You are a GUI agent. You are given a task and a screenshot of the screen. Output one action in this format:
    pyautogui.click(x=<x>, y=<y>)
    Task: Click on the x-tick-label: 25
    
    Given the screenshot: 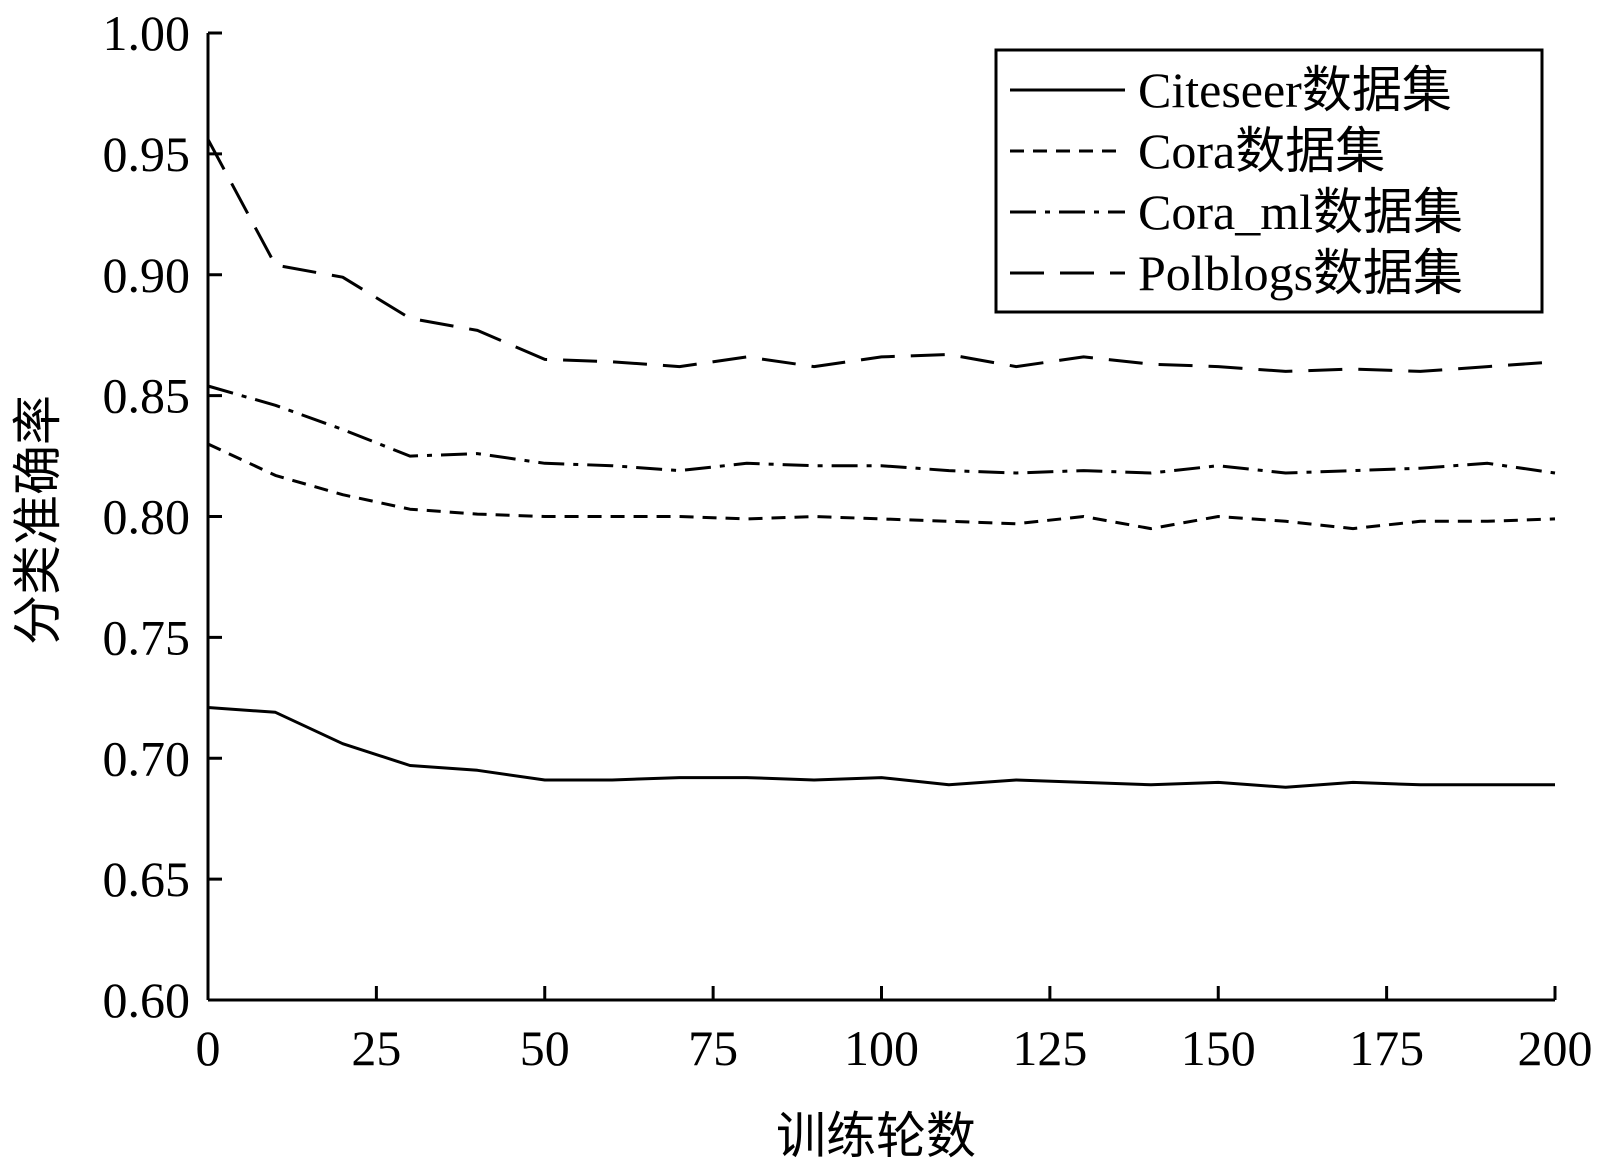 What is the action you would take?
    pyautogui.click(x=376, y=1048)
    